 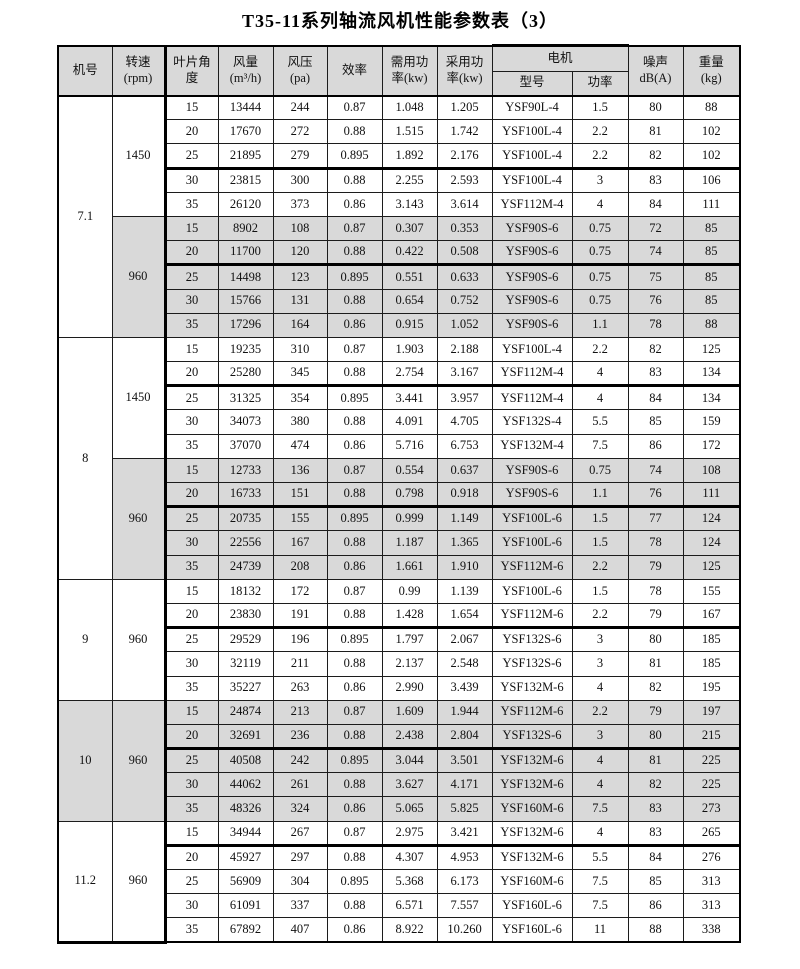 I want to click on cell-required-power: 4.307, so click(x=409, y=857).